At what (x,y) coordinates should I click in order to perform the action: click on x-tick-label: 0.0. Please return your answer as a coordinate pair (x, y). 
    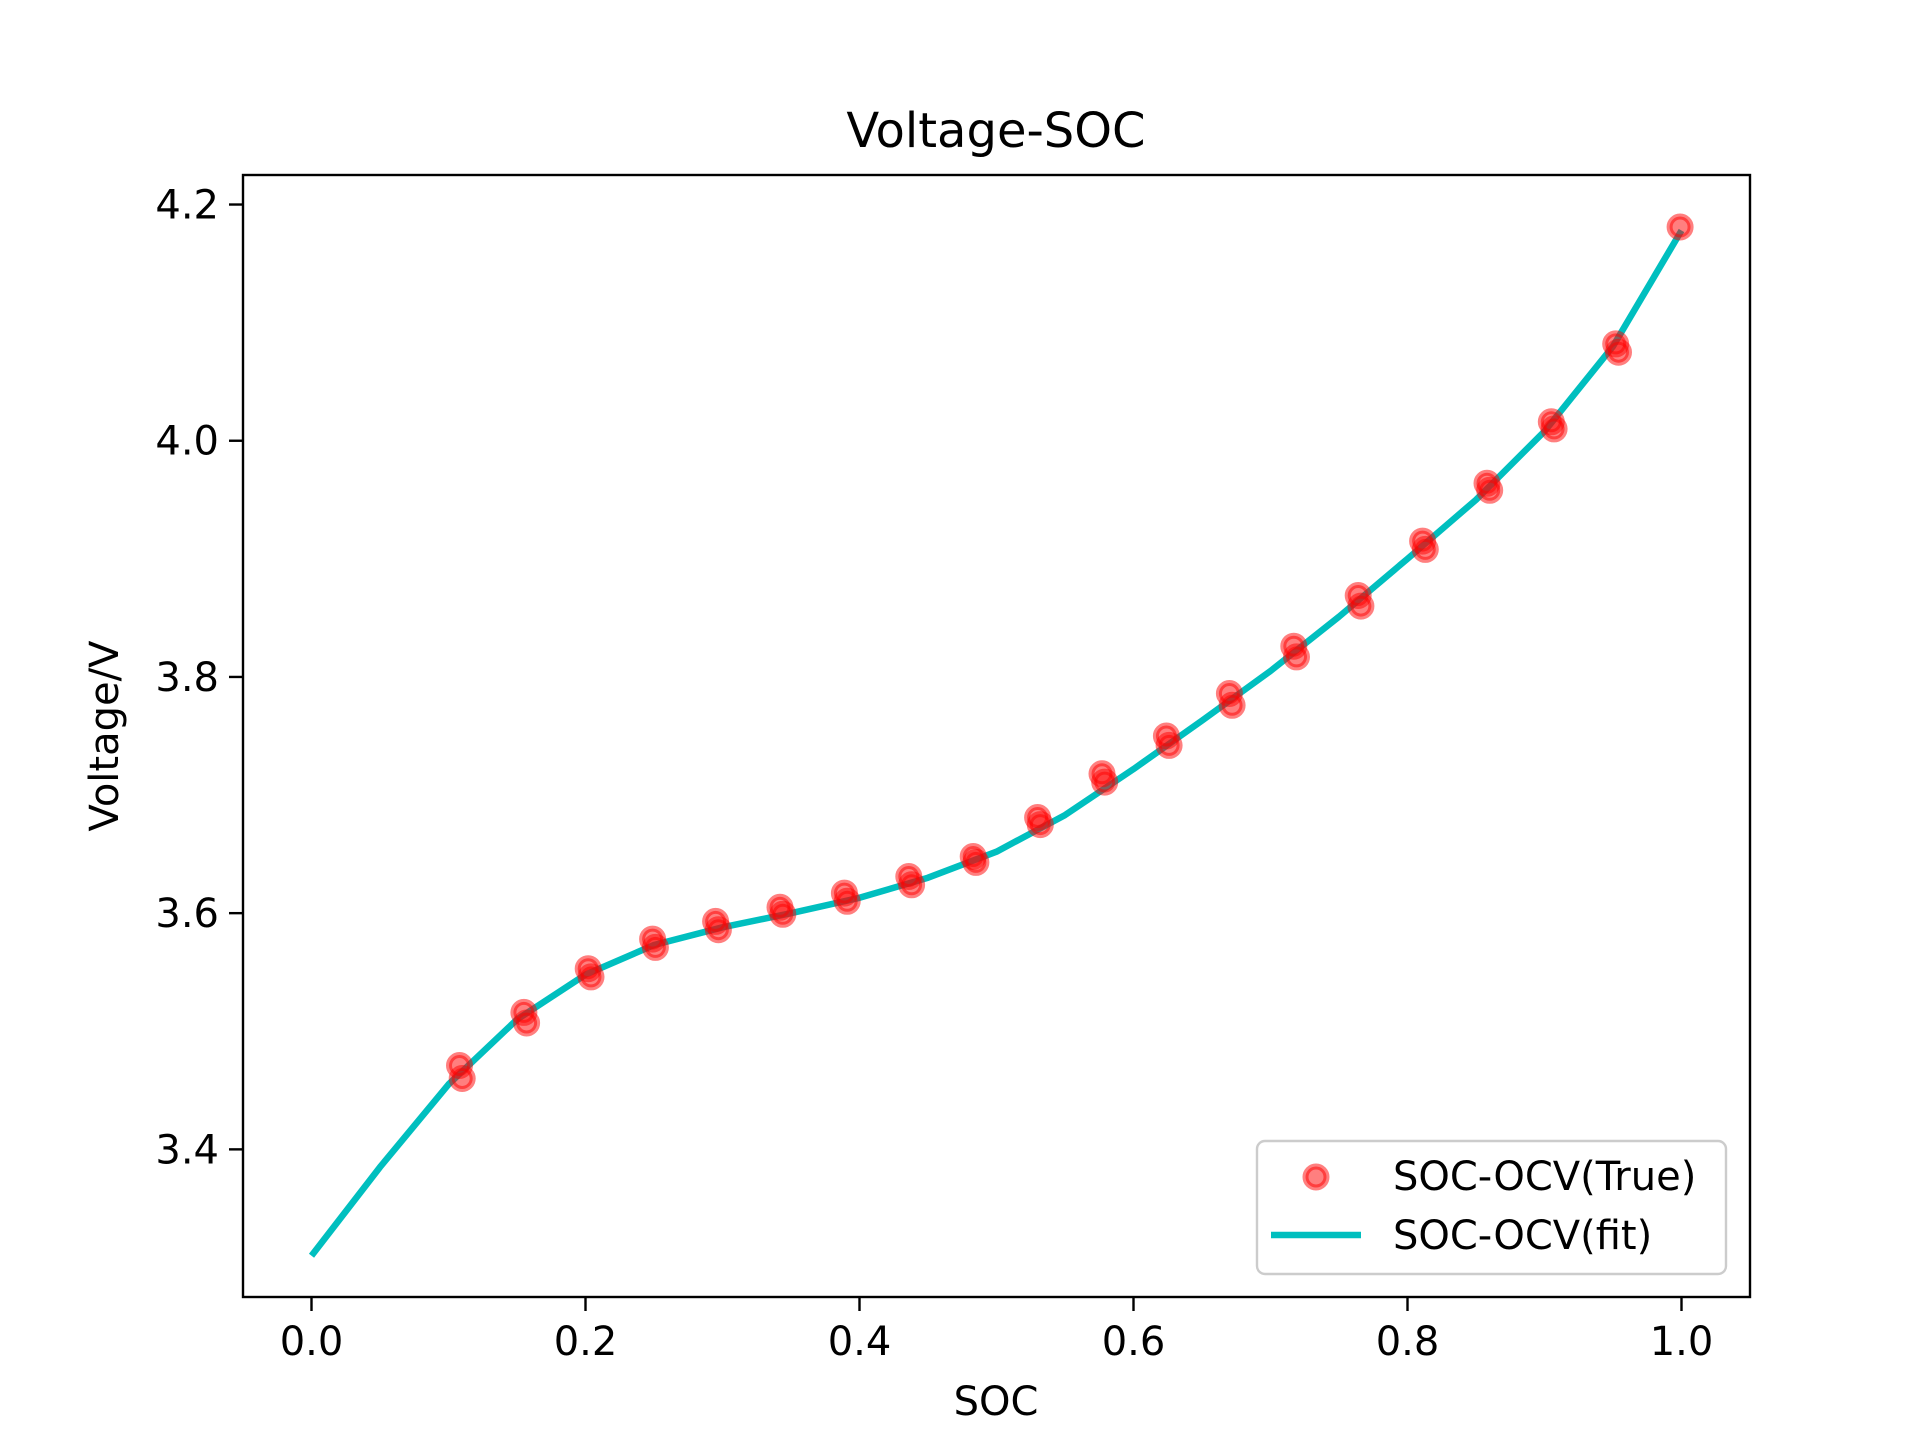
    Looking at the image, I should click on (312, 1342).